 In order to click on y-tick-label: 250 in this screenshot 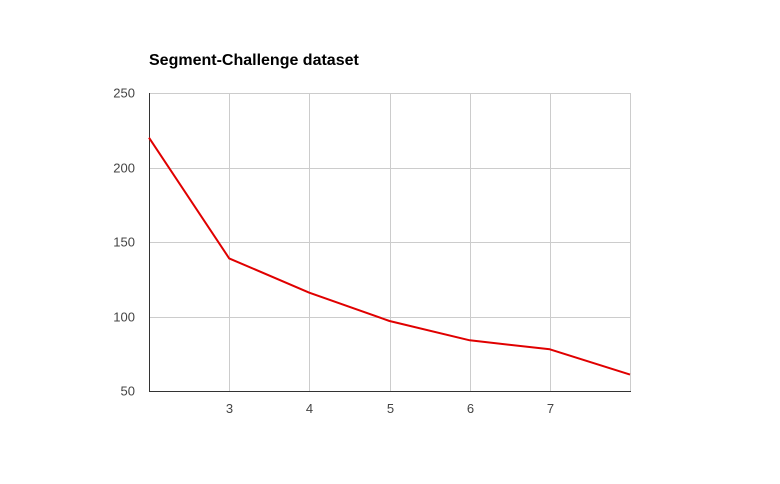, I will do `click(124, 93)`.